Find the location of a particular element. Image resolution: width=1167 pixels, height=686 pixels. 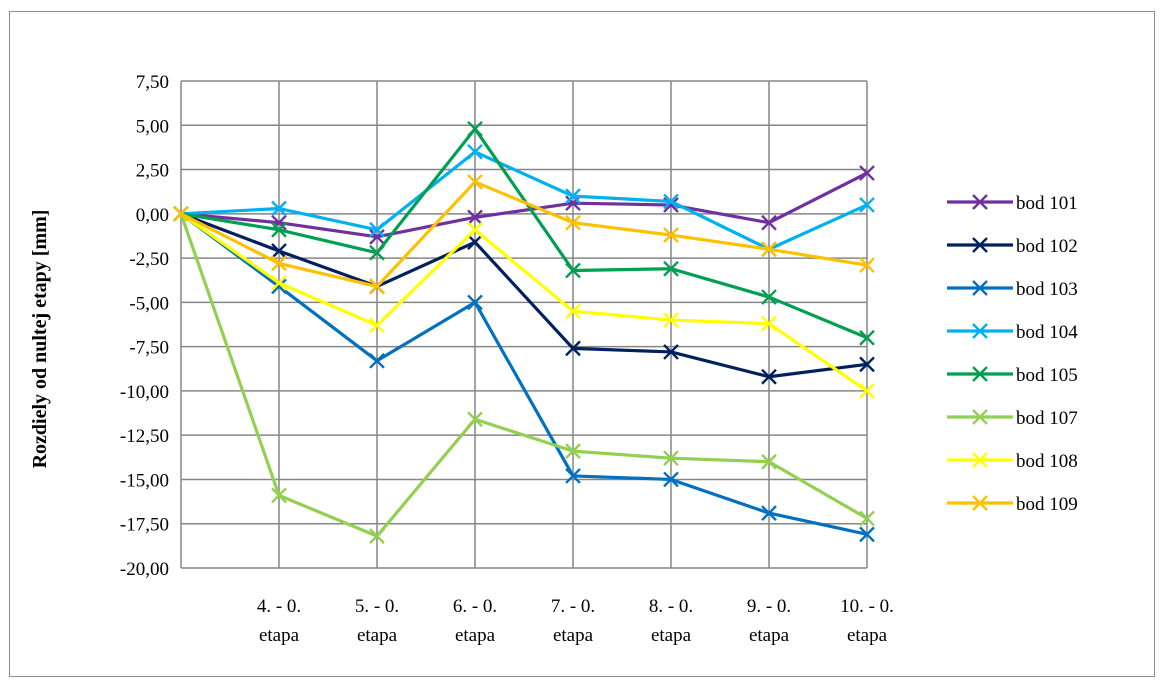

x-category-label: 9. - 0. etapa is located at coordinates (769, 621).